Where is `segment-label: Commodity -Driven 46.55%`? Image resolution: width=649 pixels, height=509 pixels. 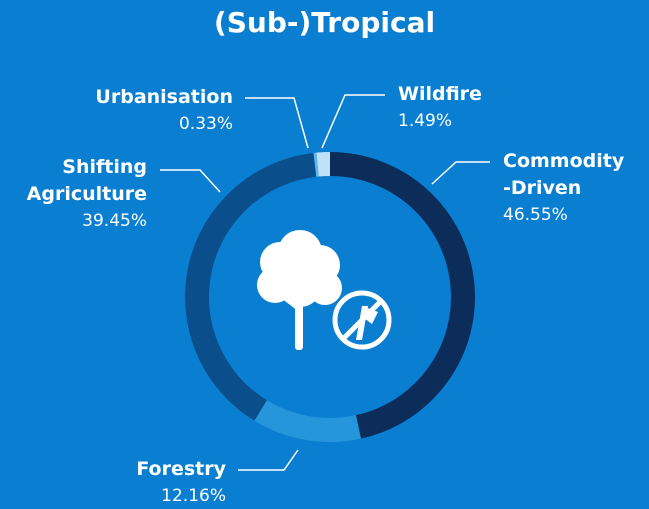 segment-label: Commodity -Driven 46.55% is located at coordinates (563, 188).